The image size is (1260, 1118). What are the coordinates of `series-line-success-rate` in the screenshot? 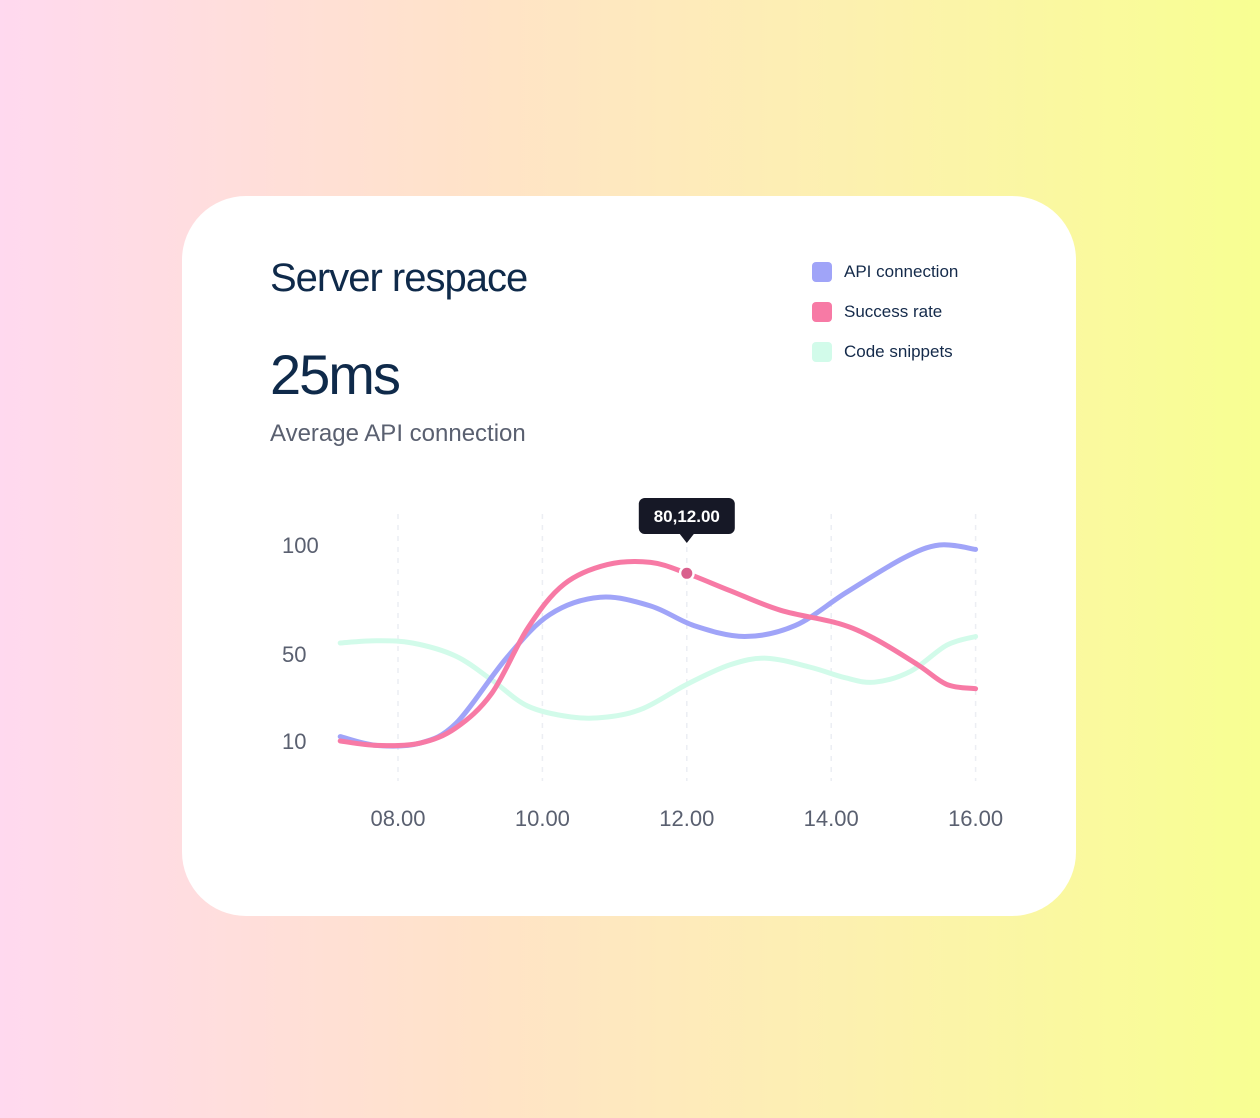 It's located at (658, 654).